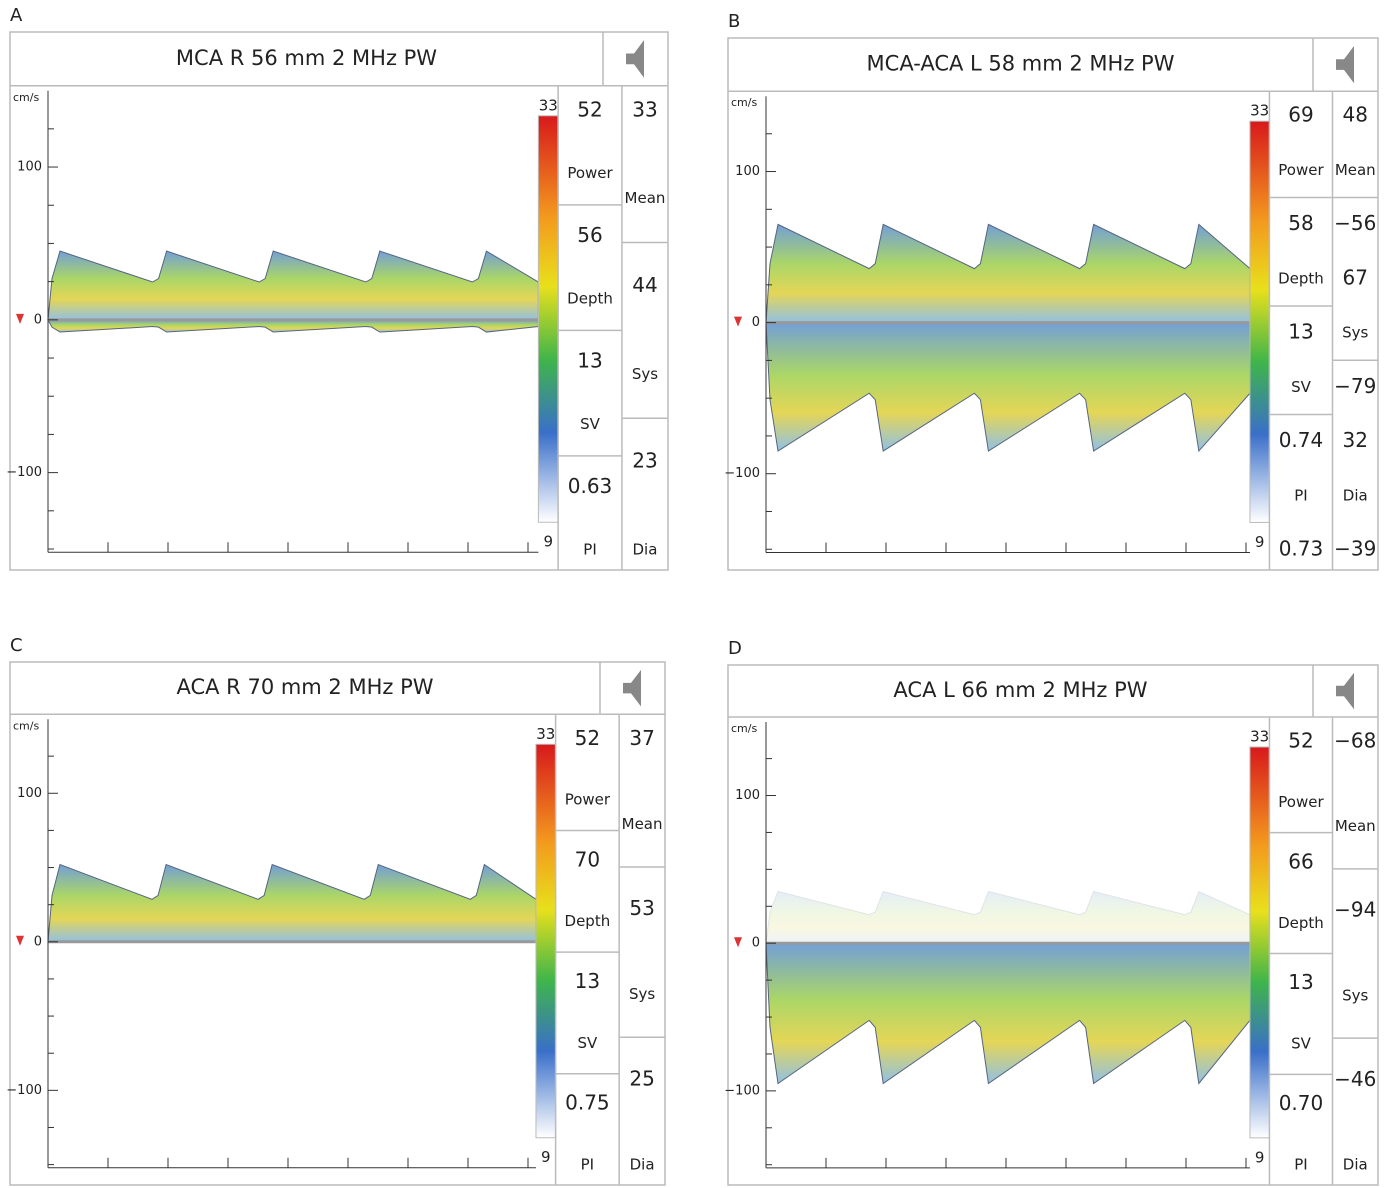 Image resolution: width=1387 pixels, height=1188 pixels. What do you see at coordinates (1355, 115) in the screenshot?
I see `readout-value: 48` at bounding box center [1355, 115].